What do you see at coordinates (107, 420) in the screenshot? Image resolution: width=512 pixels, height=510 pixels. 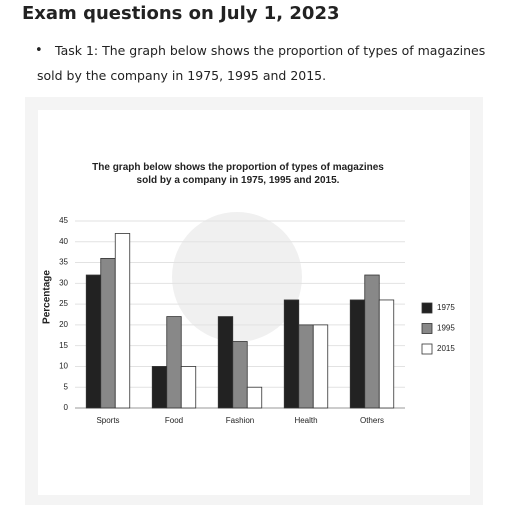 I see `x-tick-label: Sports` at bounding box center [107, 420].